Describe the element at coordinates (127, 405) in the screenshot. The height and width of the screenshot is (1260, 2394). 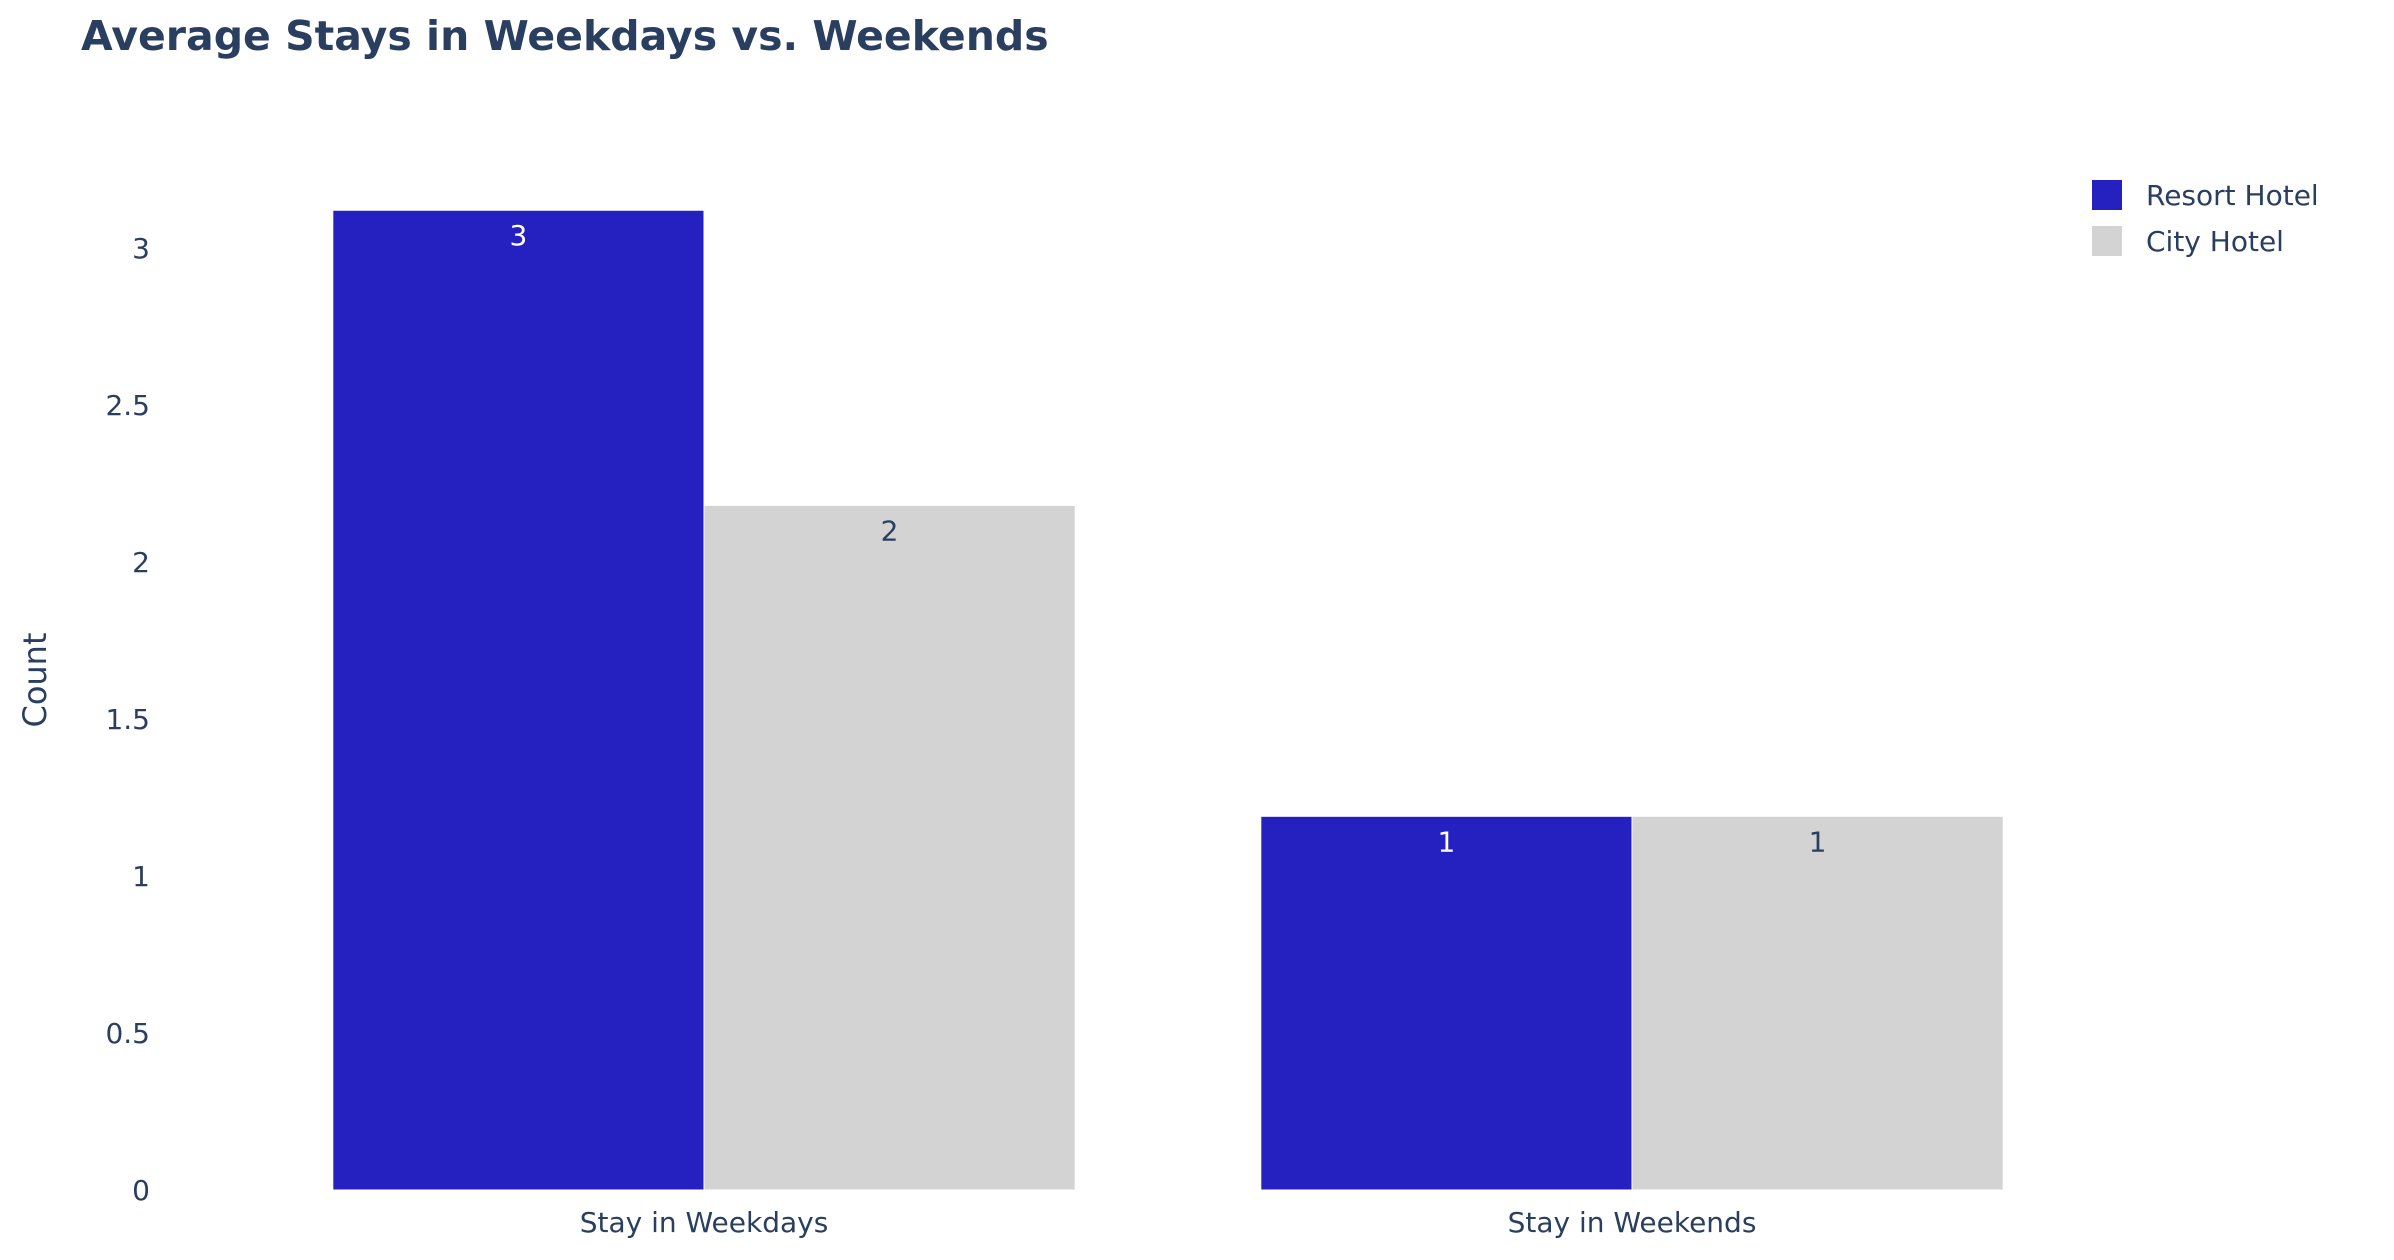
I see `y-tick-label: 2.5` at that location.